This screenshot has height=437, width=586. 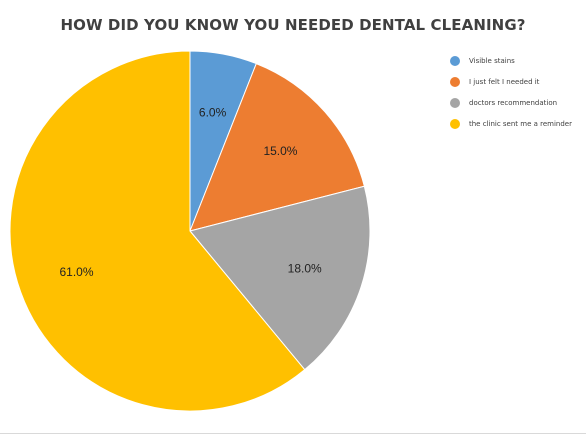 What do you see at coordinates (520, 123) in the screenshot?
I see `legend-label: the clinic sent me a reminder` at bounding box center [520, 123].